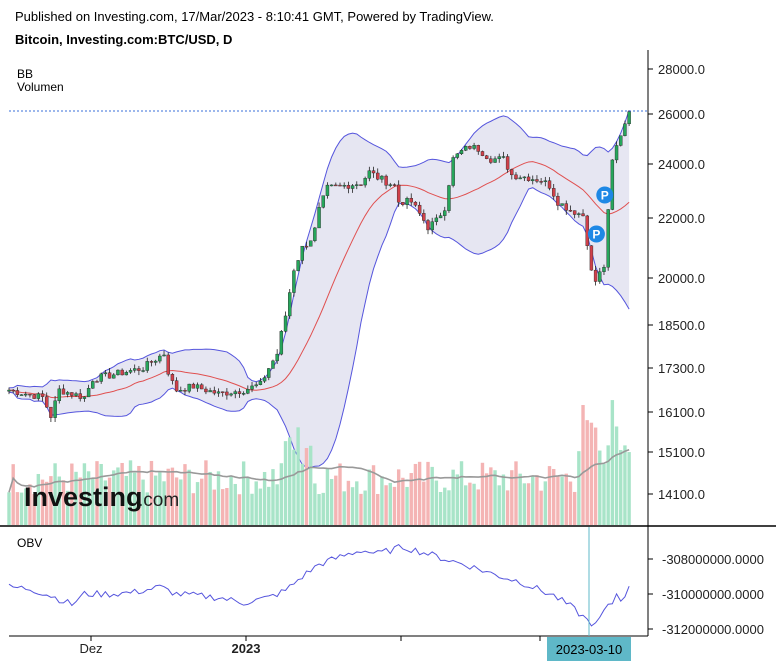  Describe the element at coordinates (319, 585) in the screenshot. I see `obv-pane` at that location.